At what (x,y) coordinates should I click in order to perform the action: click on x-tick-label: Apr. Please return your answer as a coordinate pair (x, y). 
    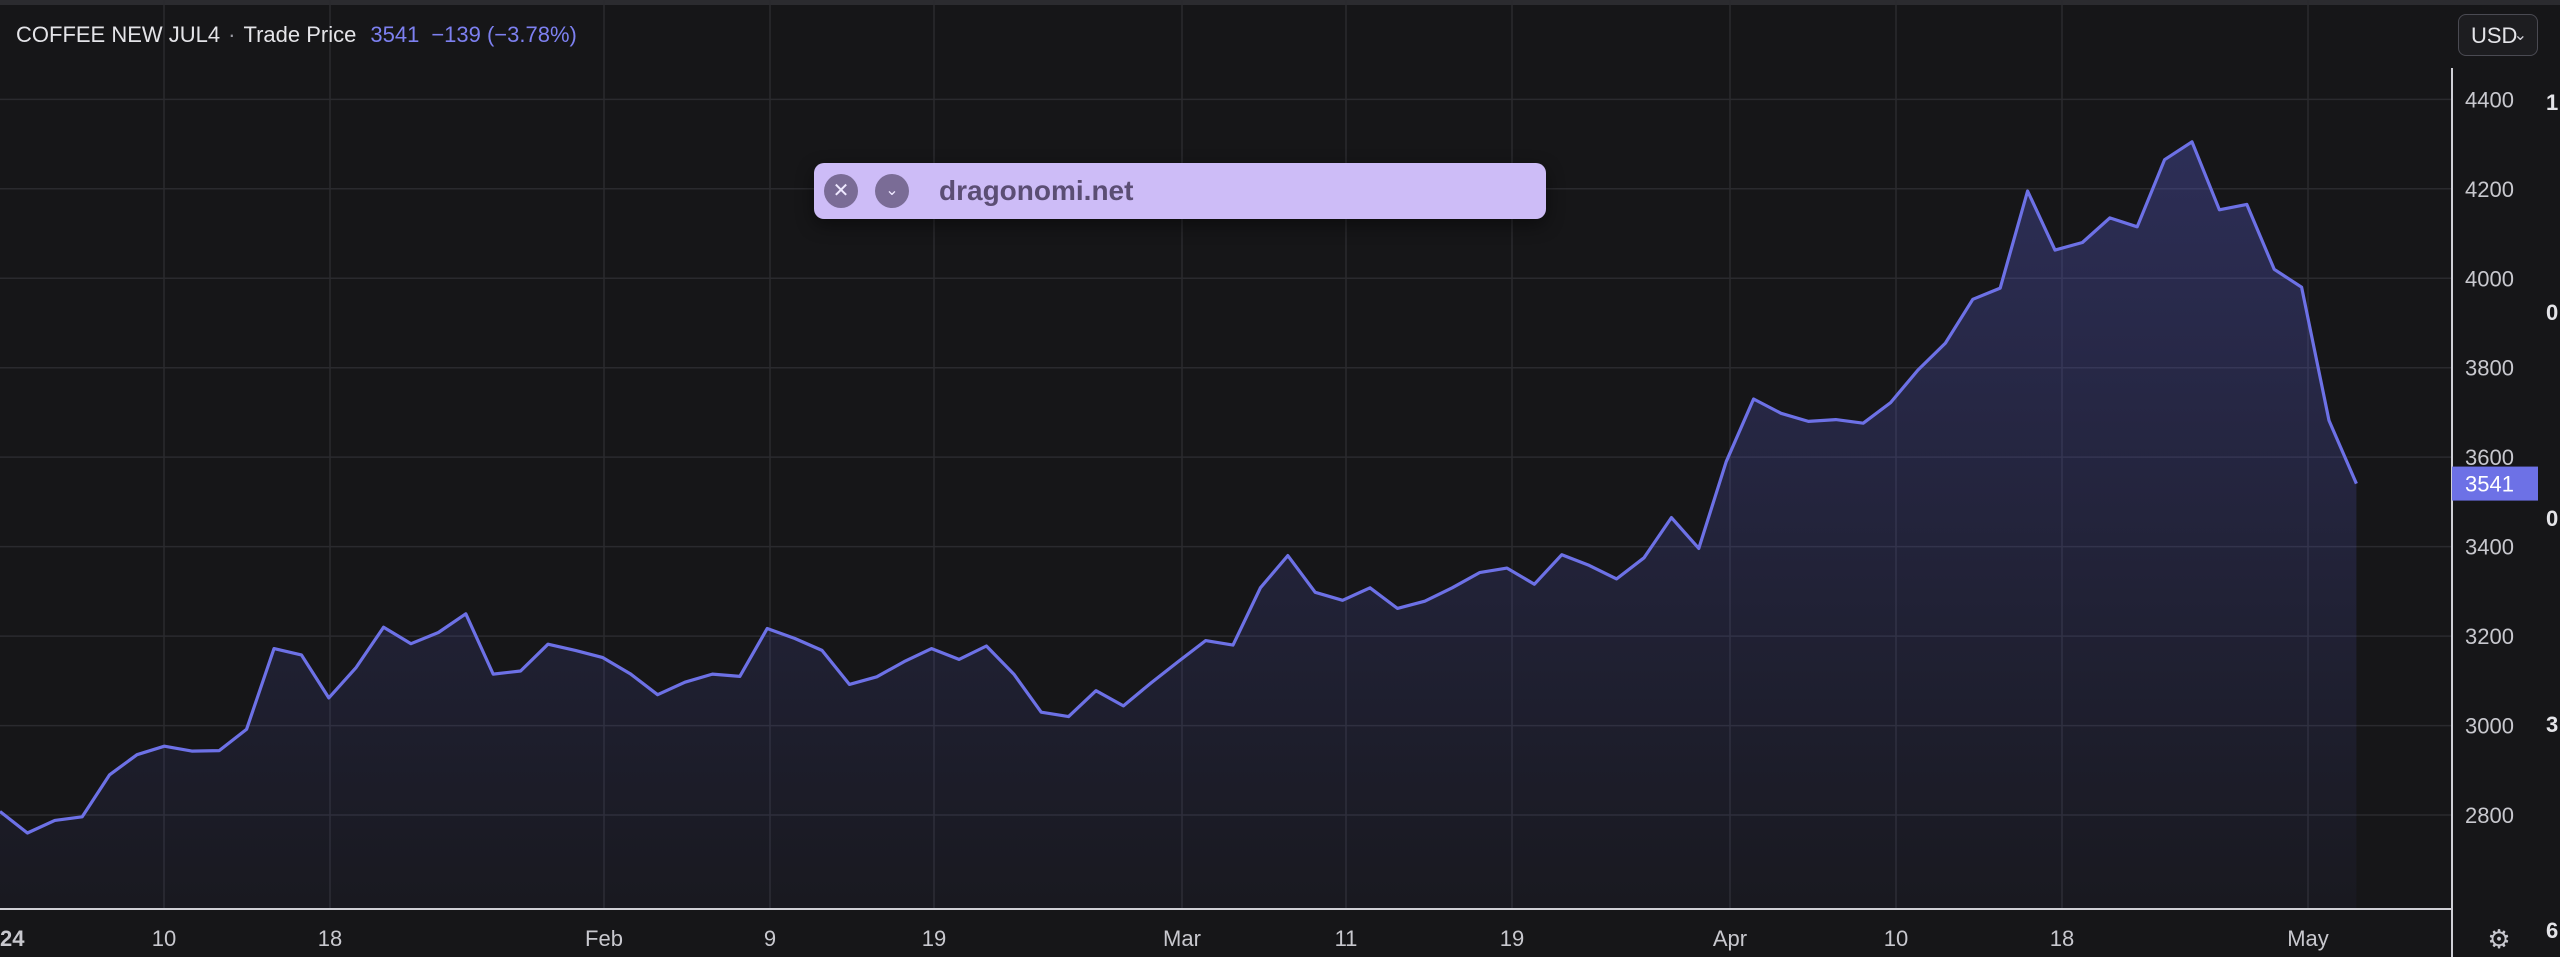
    Looking at the image, I should click on (1730, 938).